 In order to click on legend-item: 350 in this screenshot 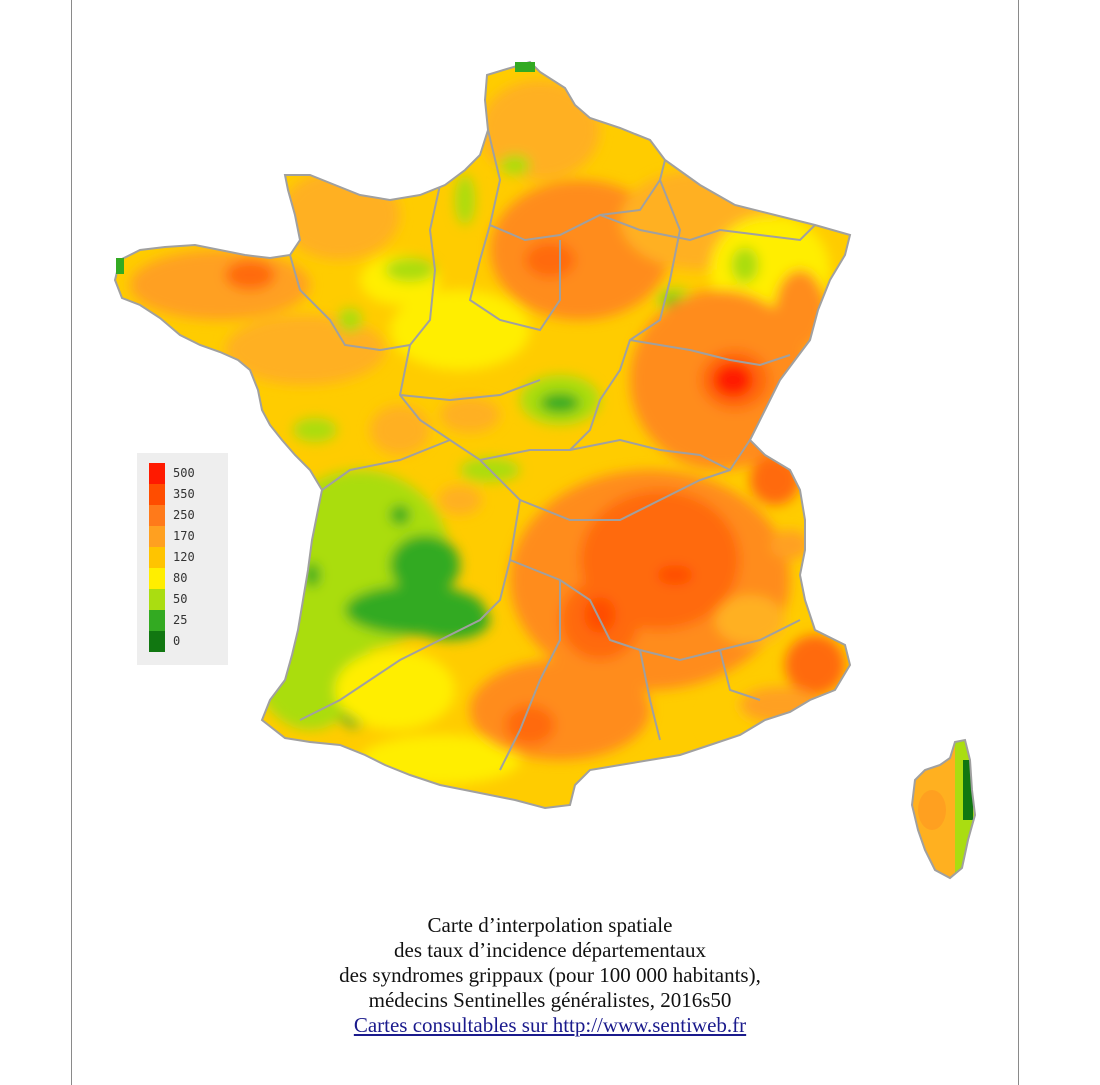, I will do `click(186, 494)`.